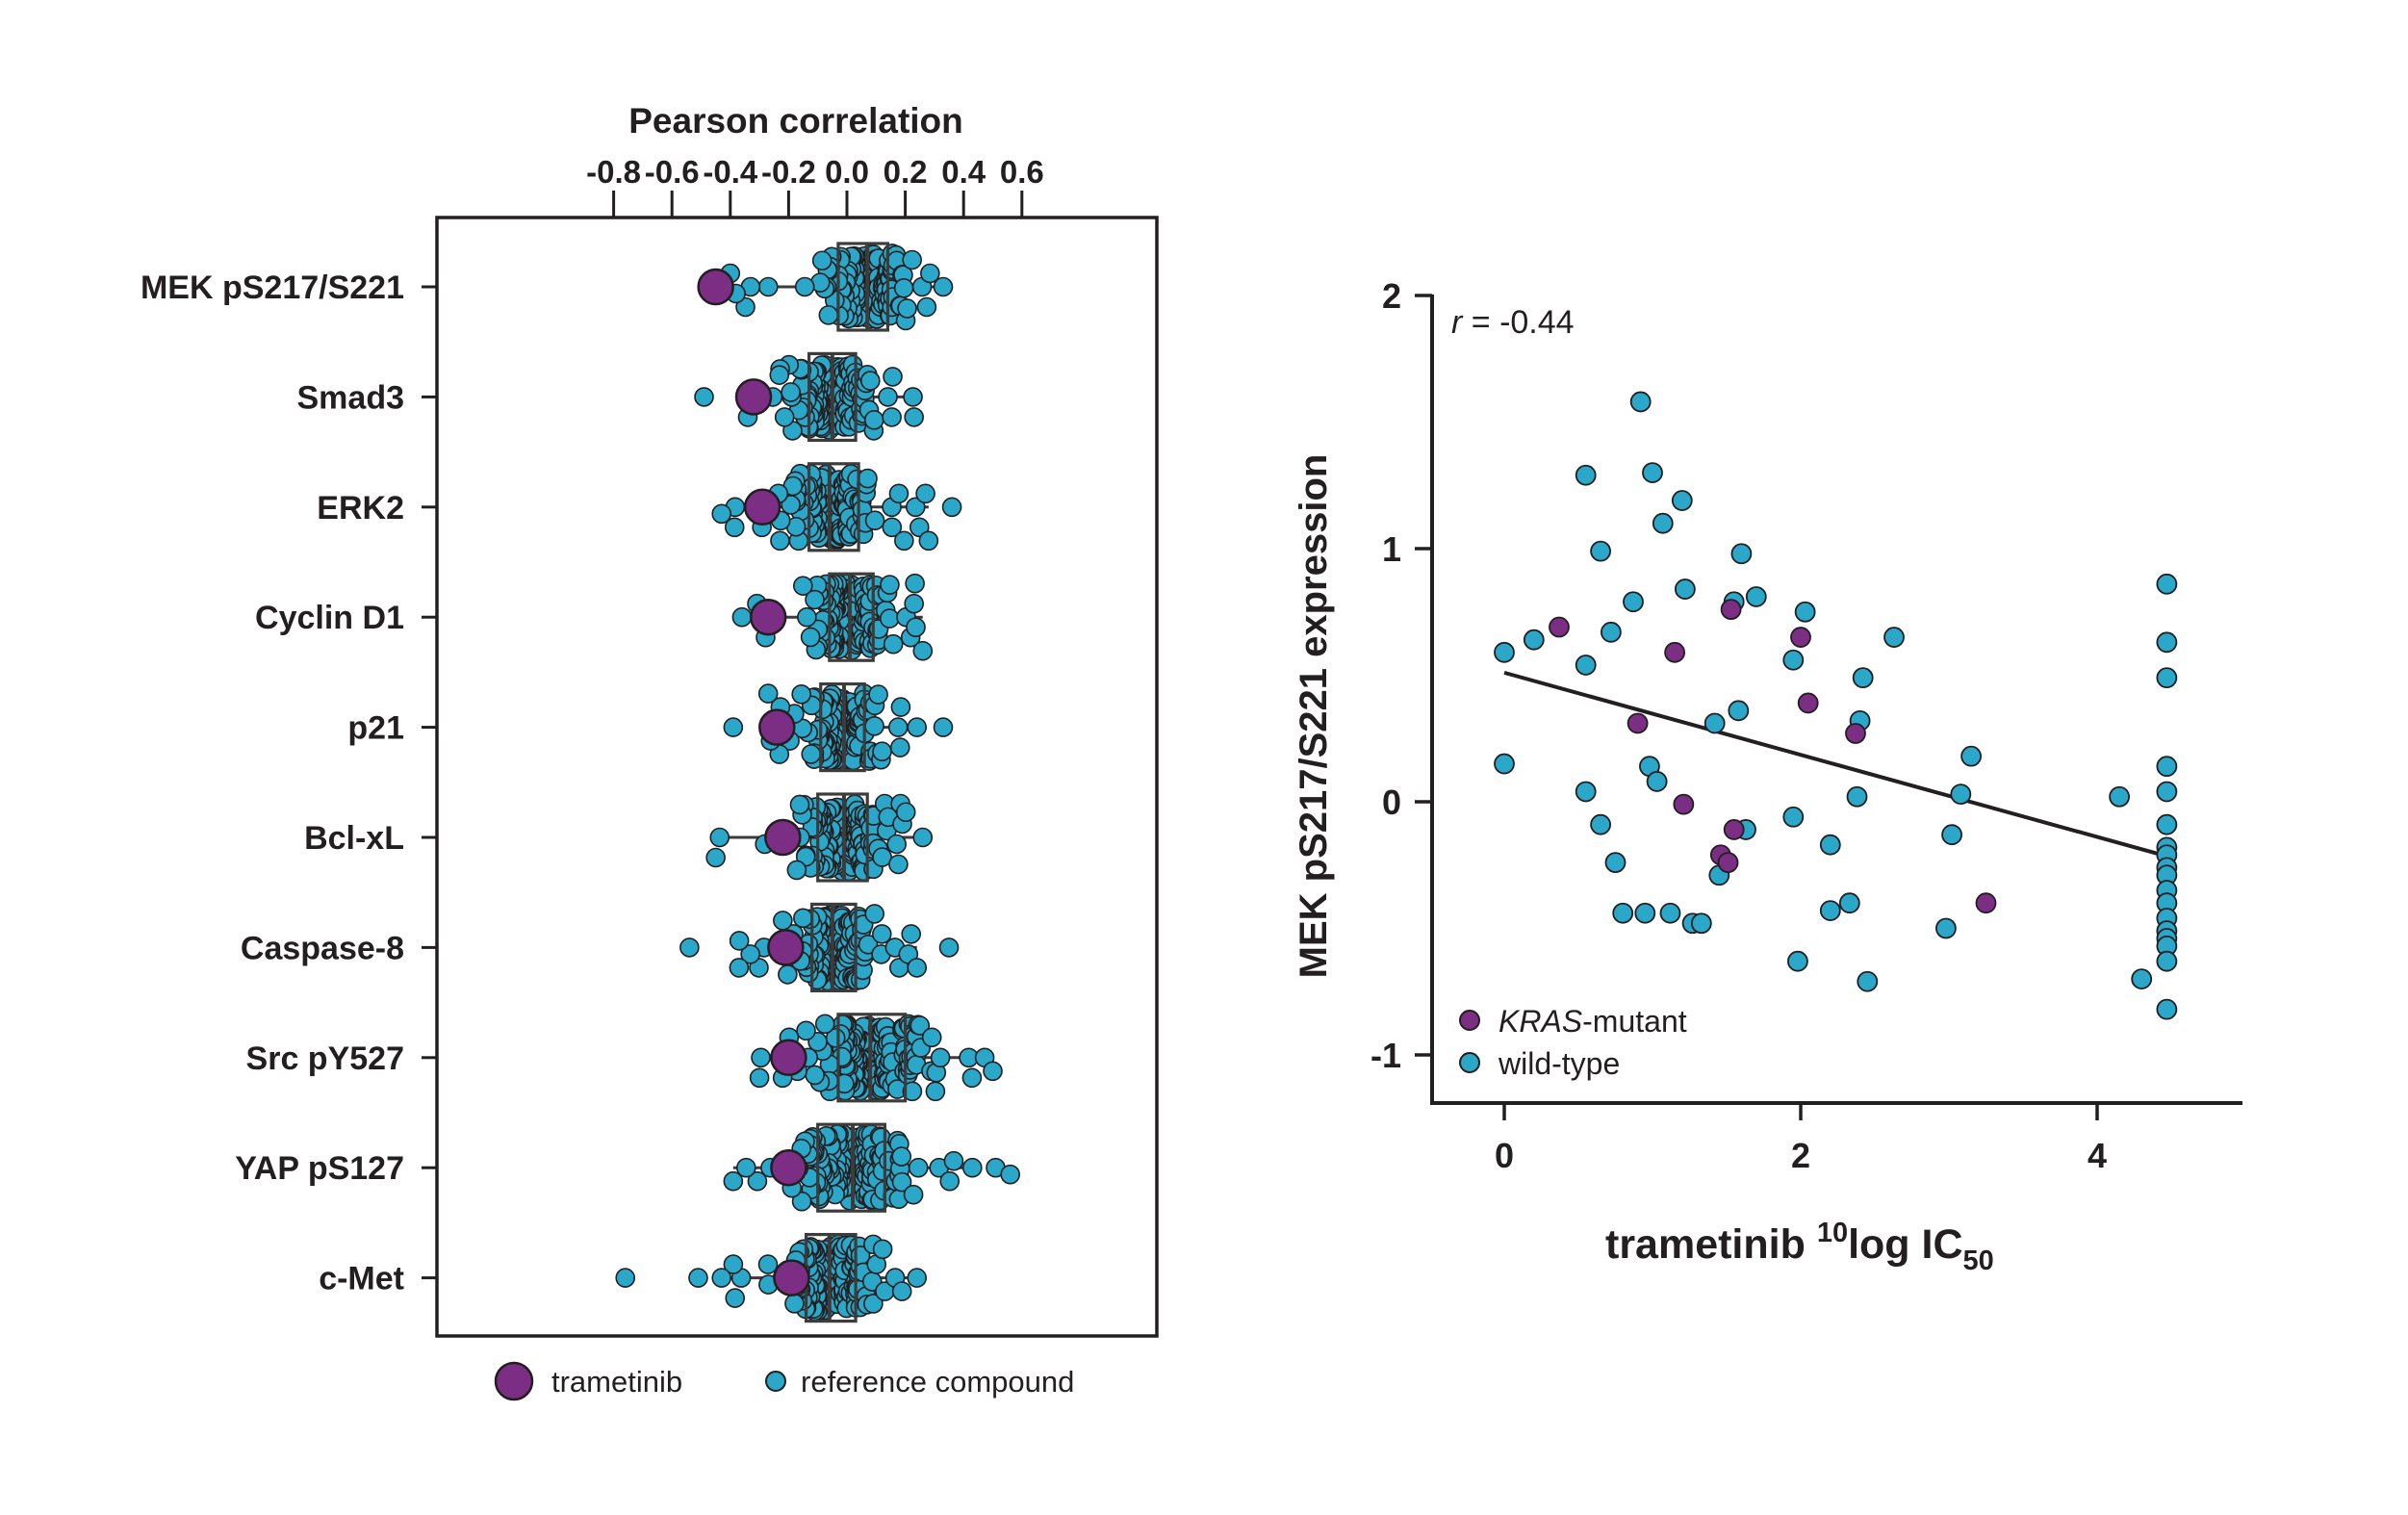 The image size is (2408, 1515). I want to click on left-y-tick-label: Bcl-xL, so click(354, 838).